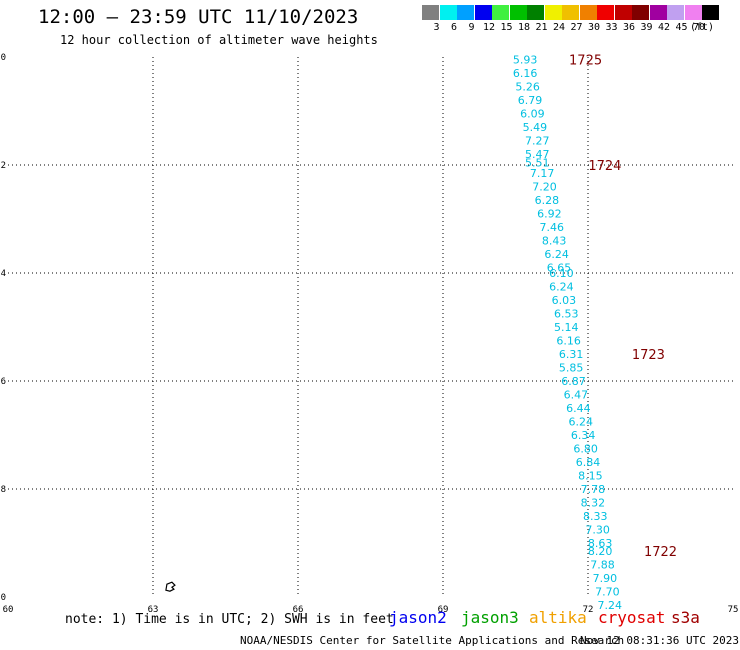 This screenshot has width=740, height=650. What do you see at coordinates (576, 27) in the screenshot?
I see `colorbar-label: 27` at bounding box center [576, 27].